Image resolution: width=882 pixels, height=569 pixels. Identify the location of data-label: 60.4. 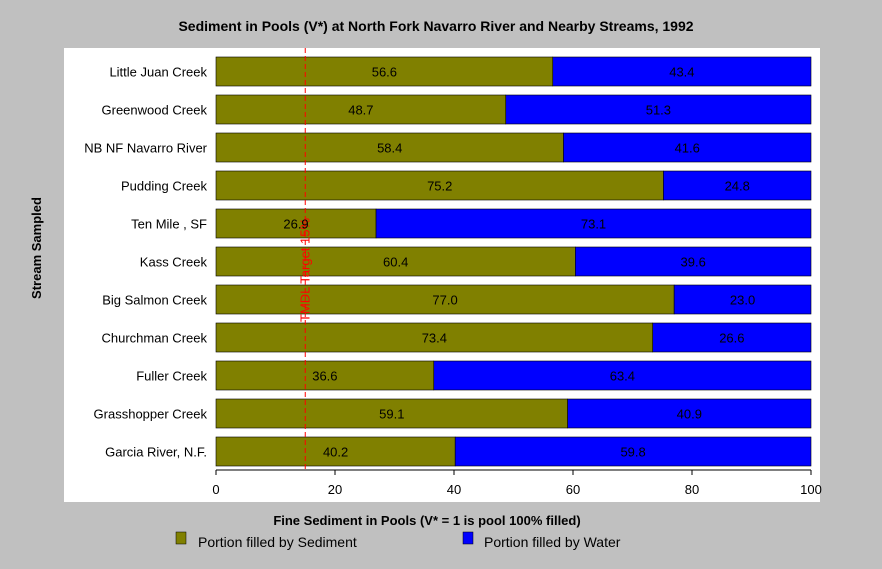
(395, 262).